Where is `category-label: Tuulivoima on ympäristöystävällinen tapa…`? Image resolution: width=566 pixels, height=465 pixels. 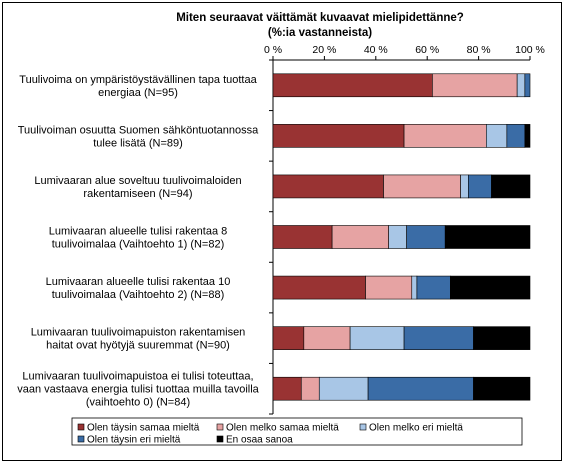
category-label: Tuulivoima on ympäristöystävällinen tapa… is located at coordinates (138, 86).